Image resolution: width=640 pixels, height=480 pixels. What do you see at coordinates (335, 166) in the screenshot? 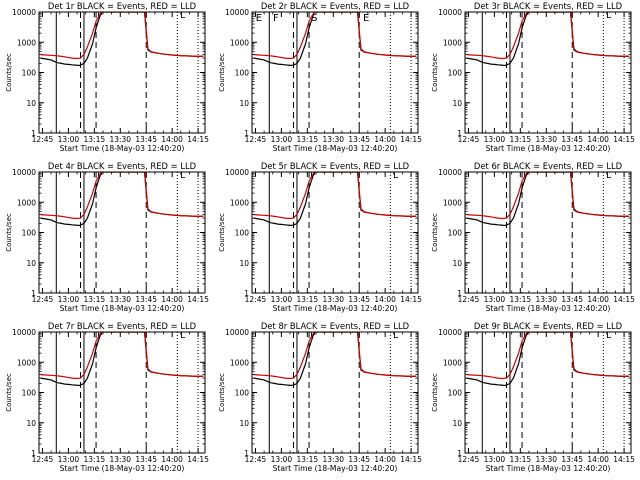
I see `panel-title: Det 5r BLACK = Events, RED = LLD` at bounding box center [335, 166].